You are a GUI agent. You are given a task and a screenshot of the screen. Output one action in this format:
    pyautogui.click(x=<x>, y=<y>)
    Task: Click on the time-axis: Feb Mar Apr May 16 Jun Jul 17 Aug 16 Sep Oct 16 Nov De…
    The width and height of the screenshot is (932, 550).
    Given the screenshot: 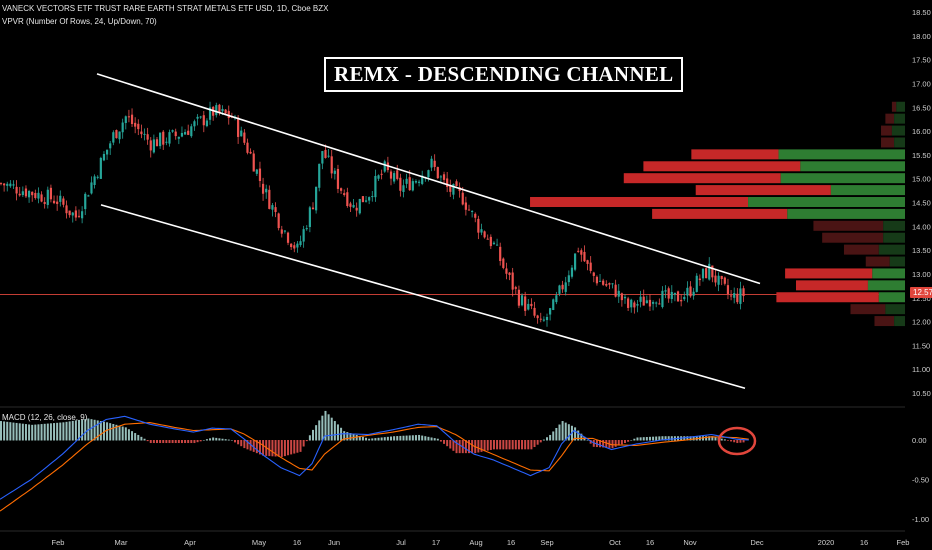 What is the action you would take?
    pyautogui.click(x=454, y=538)
    